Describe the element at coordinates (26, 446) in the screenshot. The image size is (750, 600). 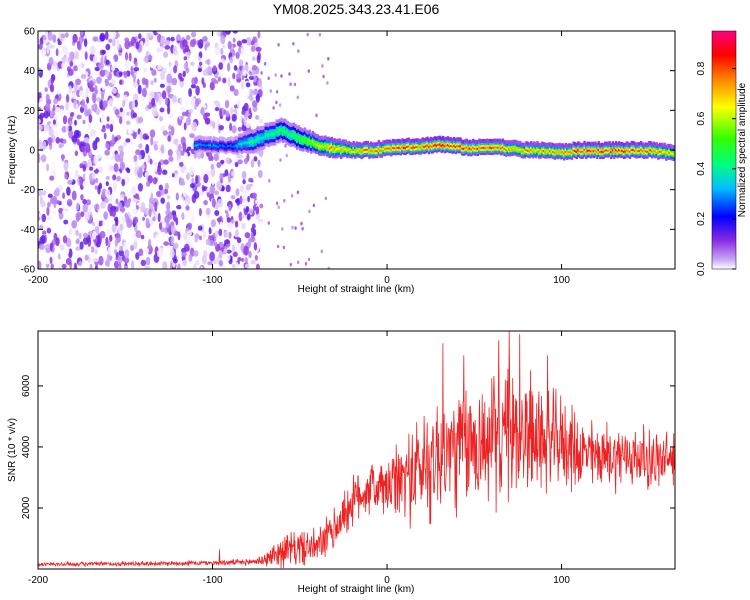
I see `y-tick-label: 4000` at that location.